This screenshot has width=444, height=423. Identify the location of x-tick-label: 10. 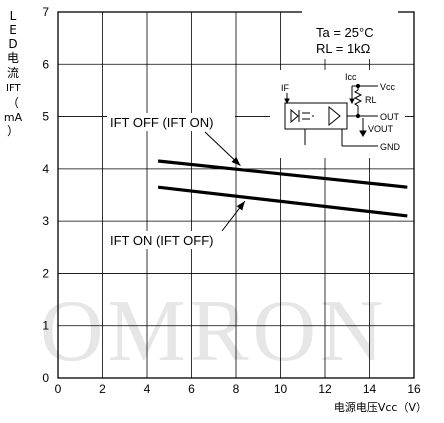
(281, 389).